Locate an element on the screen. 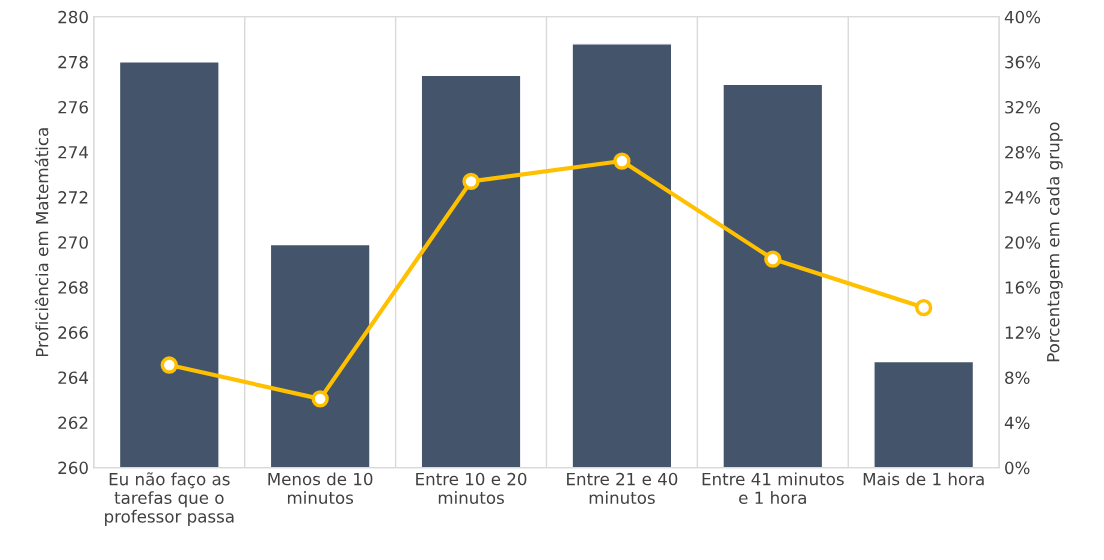 The height and width of the screenshot is (560, 1104). y-tick-label: 278 is located at coordinates (73, 62).